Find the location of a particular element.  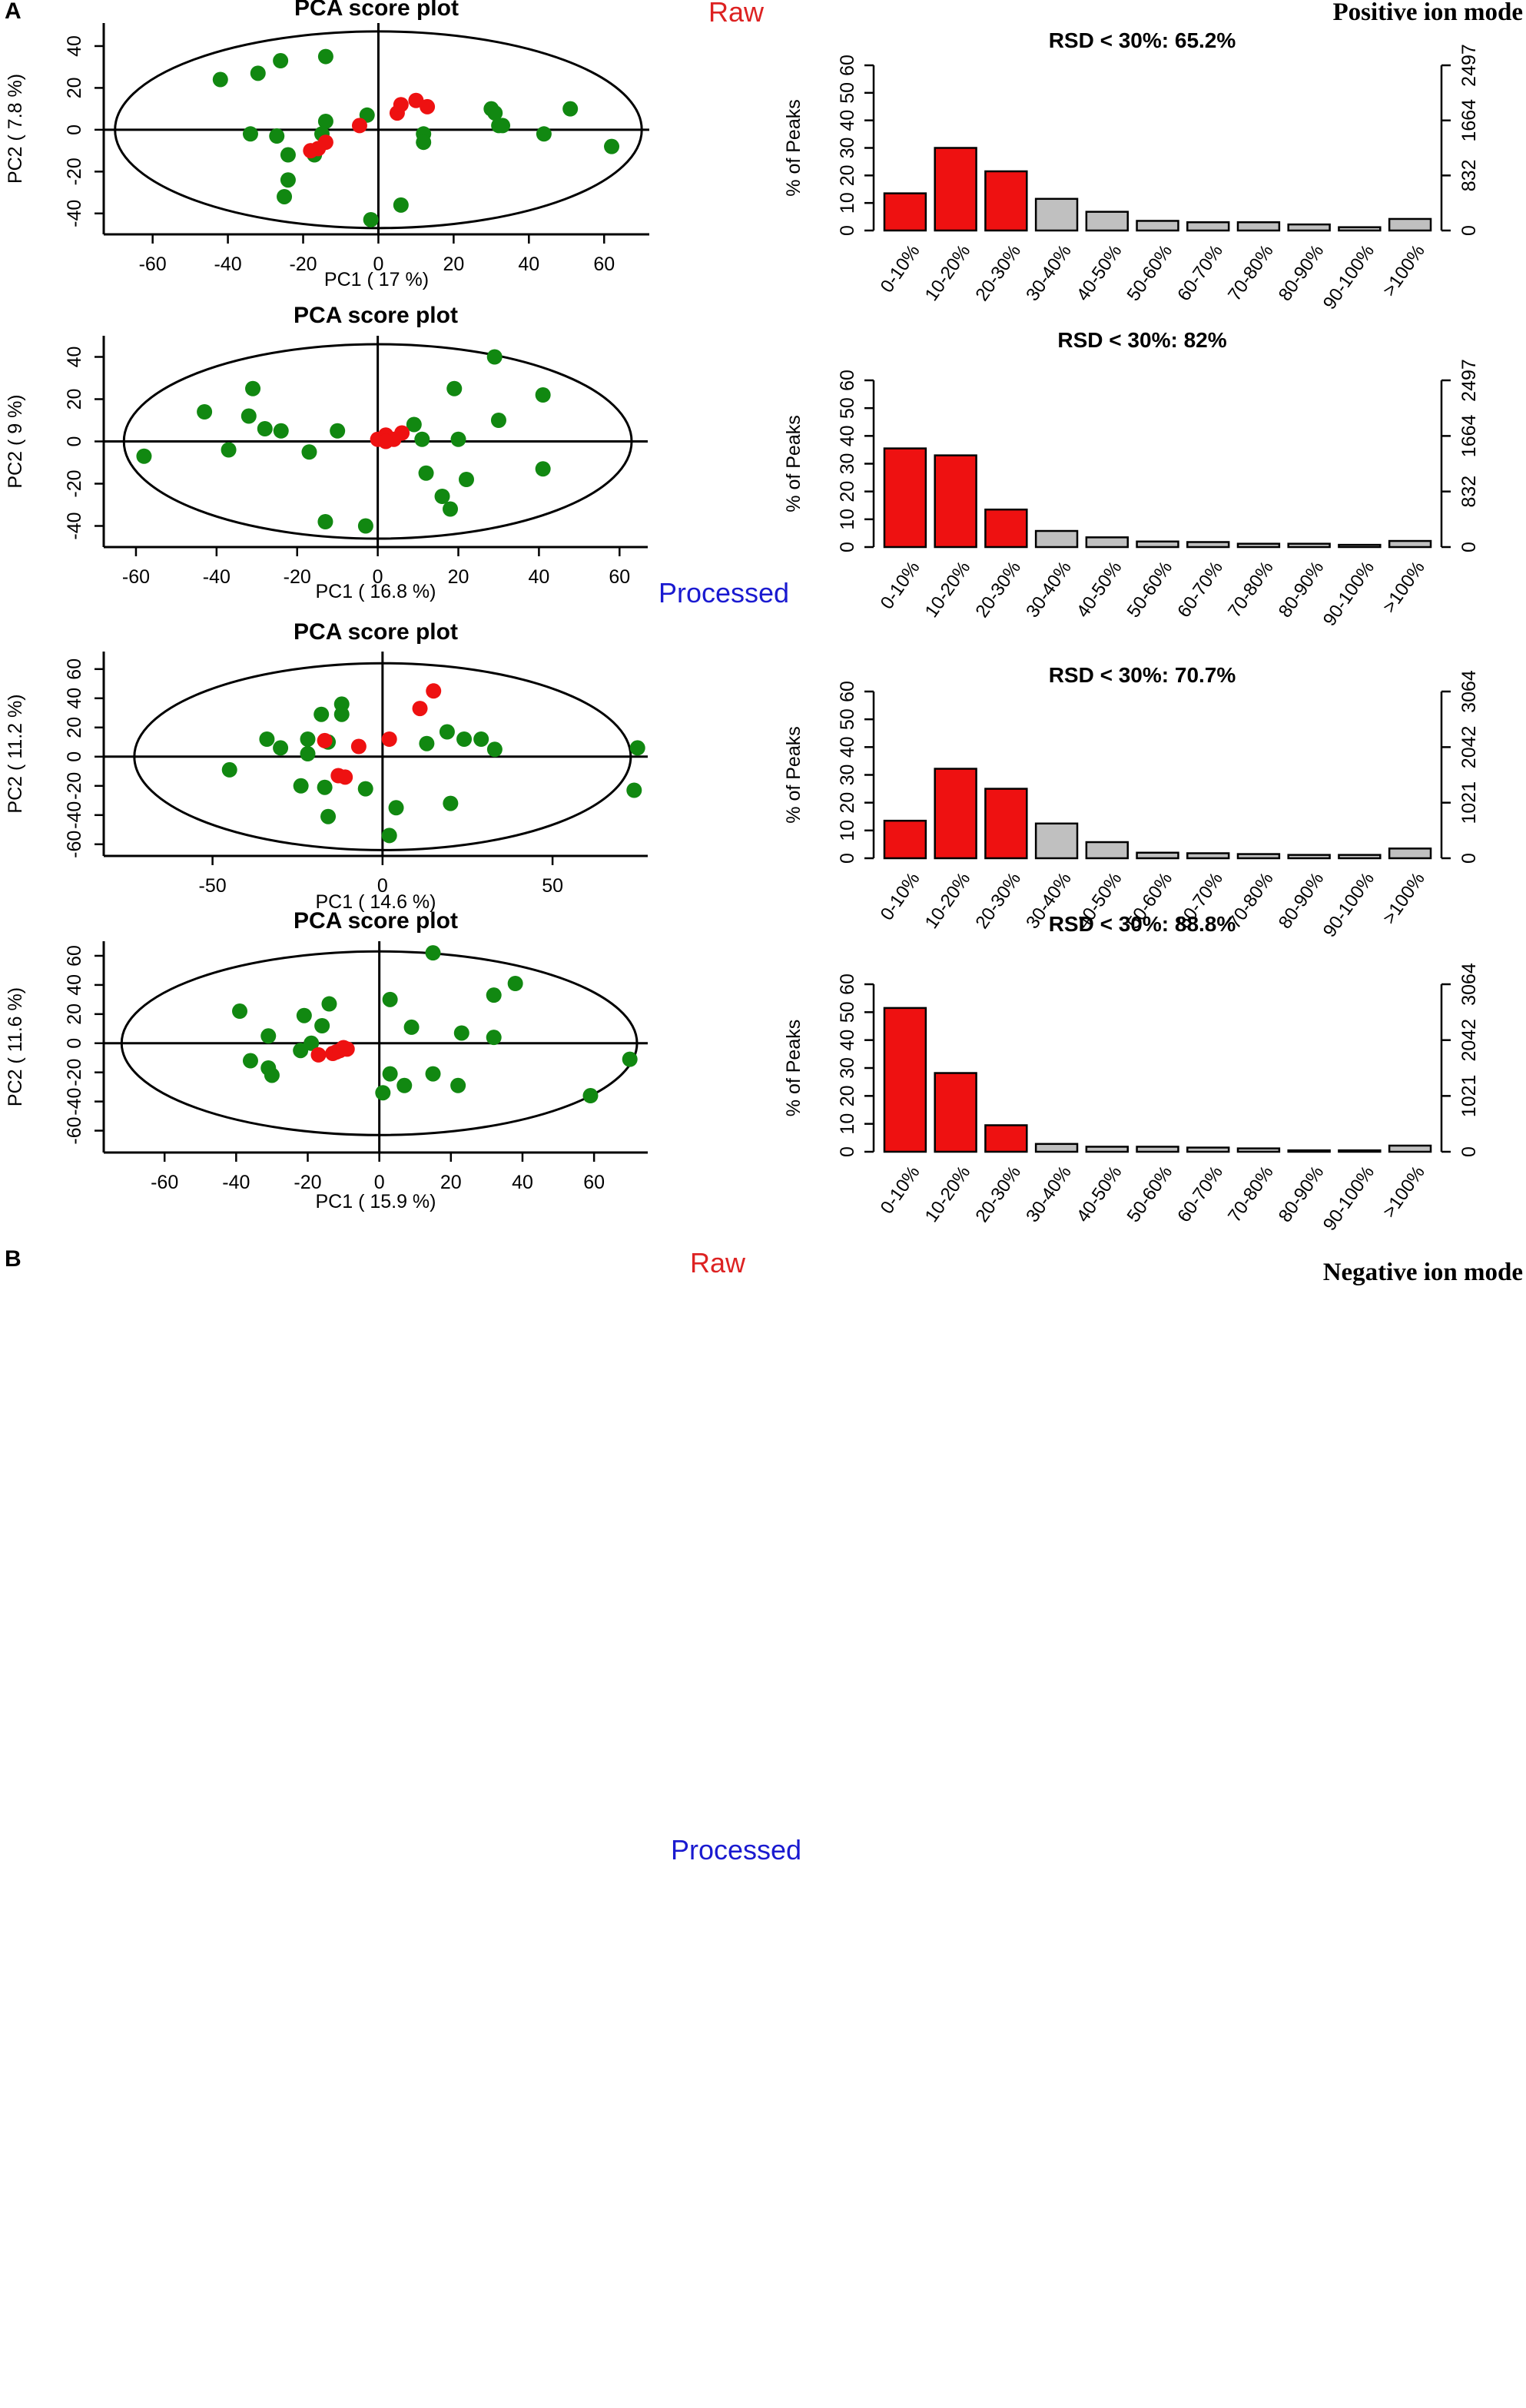

y2-tick-label: 832 is located at coordinates (1469, 492).